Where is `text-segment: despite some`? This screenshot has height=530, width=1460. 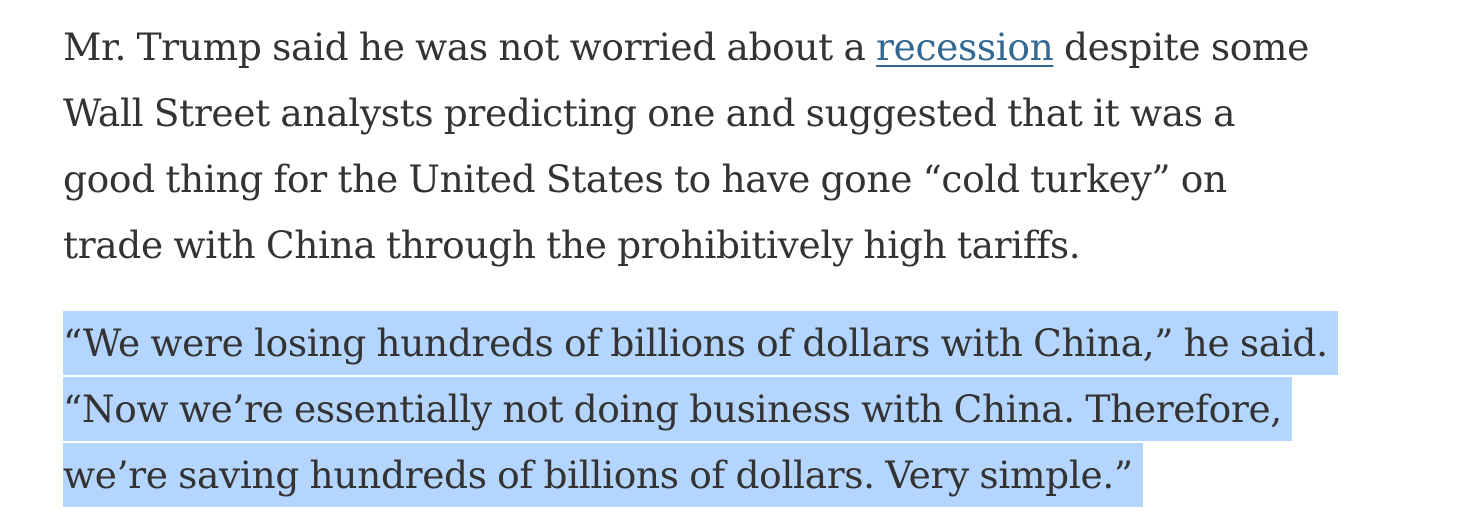 text-segment: despite some is located at coordinates (1181, 47).